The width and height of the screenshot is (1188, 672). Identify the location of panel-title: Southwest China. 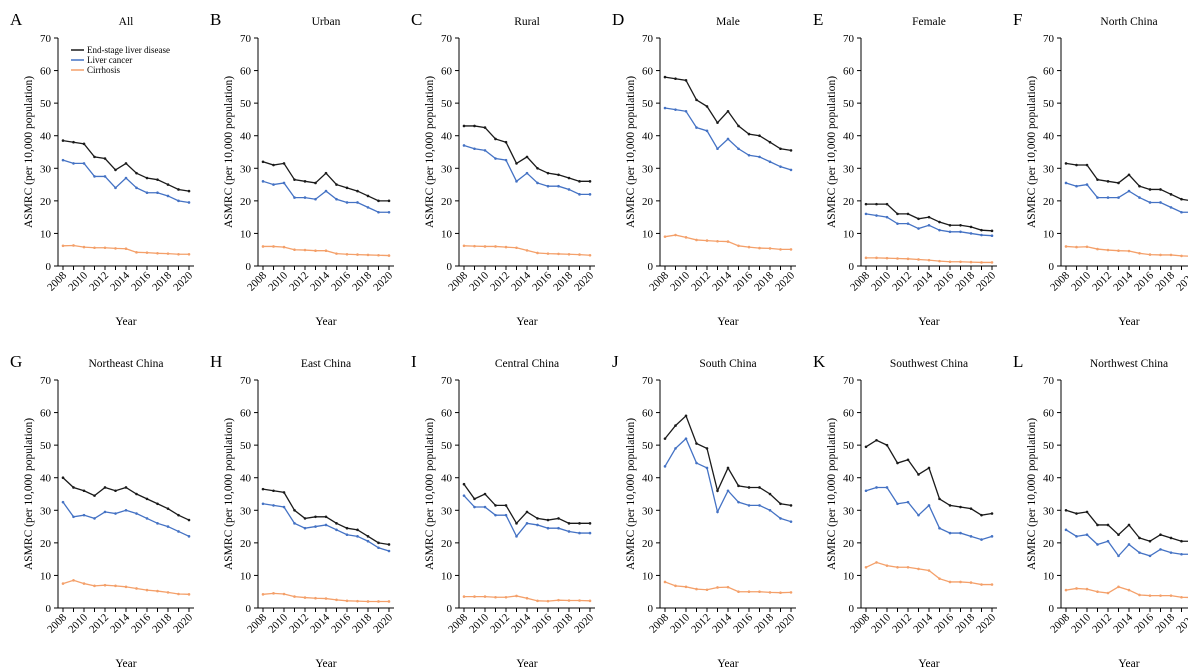
(929, 364).